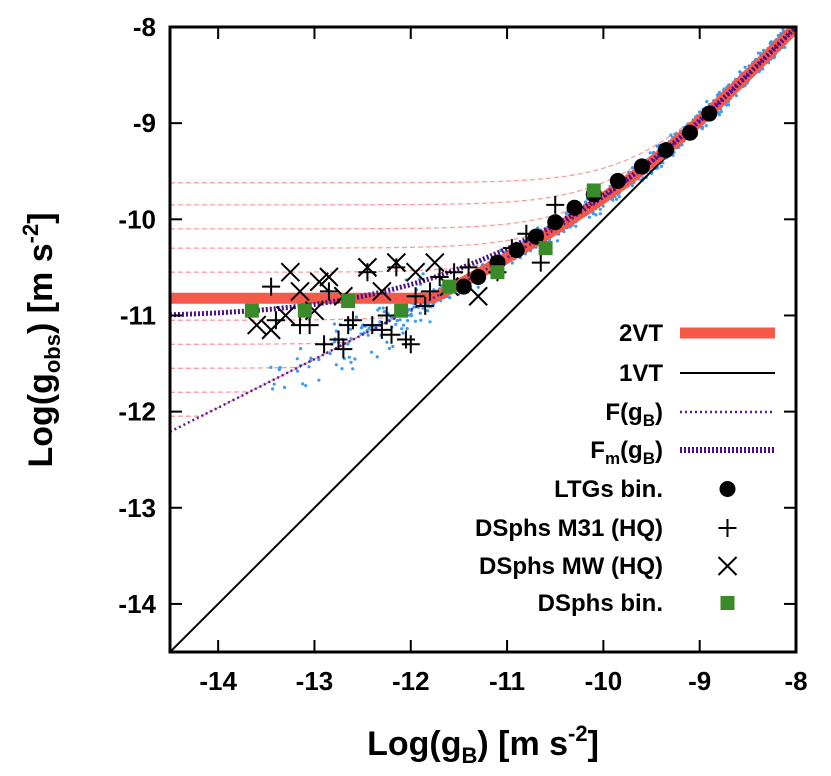 This screenshot has width=831, height=776. What do you see at coordinates (137, 219) in the screenshot?
I see `y-tick-label: -10` at bounding box center [137, 219].